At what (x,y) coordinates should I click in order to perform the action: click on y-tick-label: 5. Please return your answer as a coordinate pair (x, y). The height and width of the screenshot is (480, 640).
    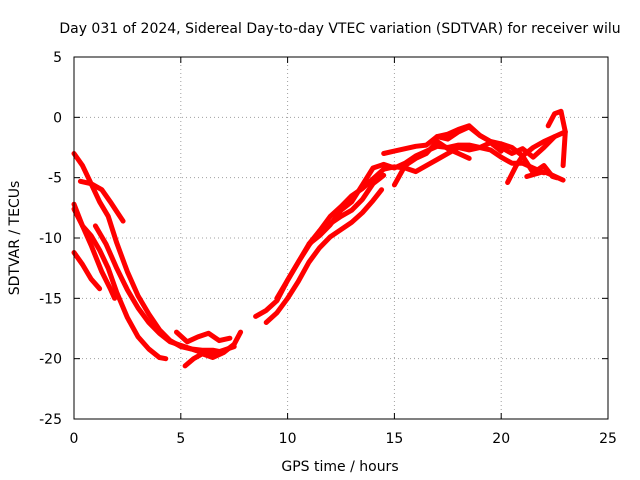
    Looking at the image, I should click on (57, 58).